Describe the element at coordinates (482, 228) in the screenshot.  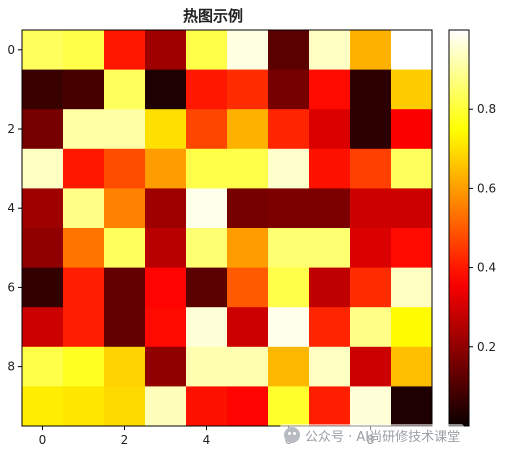
I see `colorbar-ticks: 0.2 0.4 0.6 0.8` at that location.